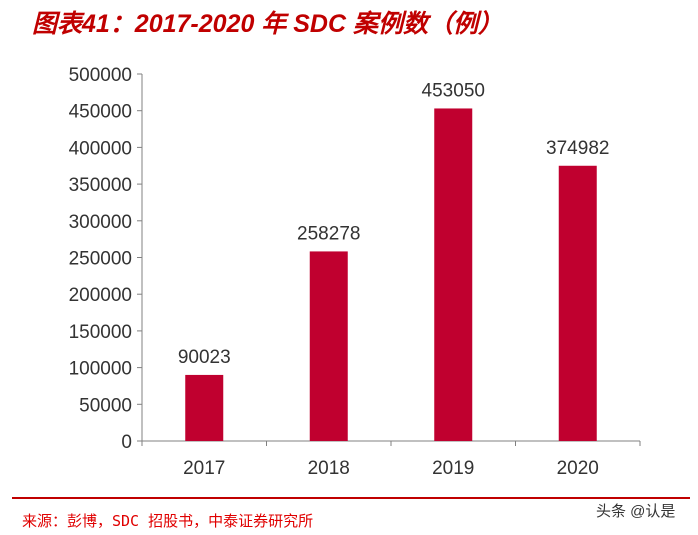 This screenshot has height=535, width=698. I want to click on y-tick-label: 200000, so click(100, 295).